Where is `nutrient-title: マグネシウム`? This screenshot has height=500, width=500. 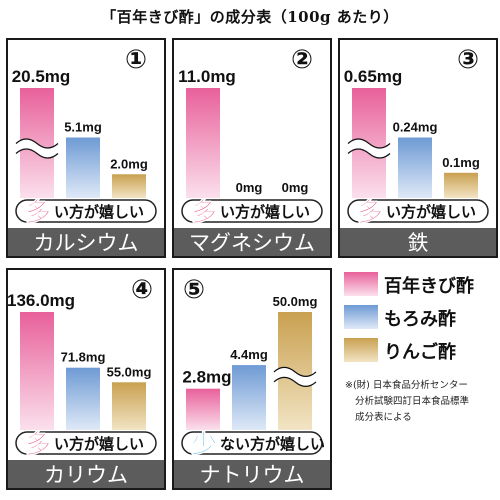
nutrient-title: マグネシウム is located at coordinates (252, 243).